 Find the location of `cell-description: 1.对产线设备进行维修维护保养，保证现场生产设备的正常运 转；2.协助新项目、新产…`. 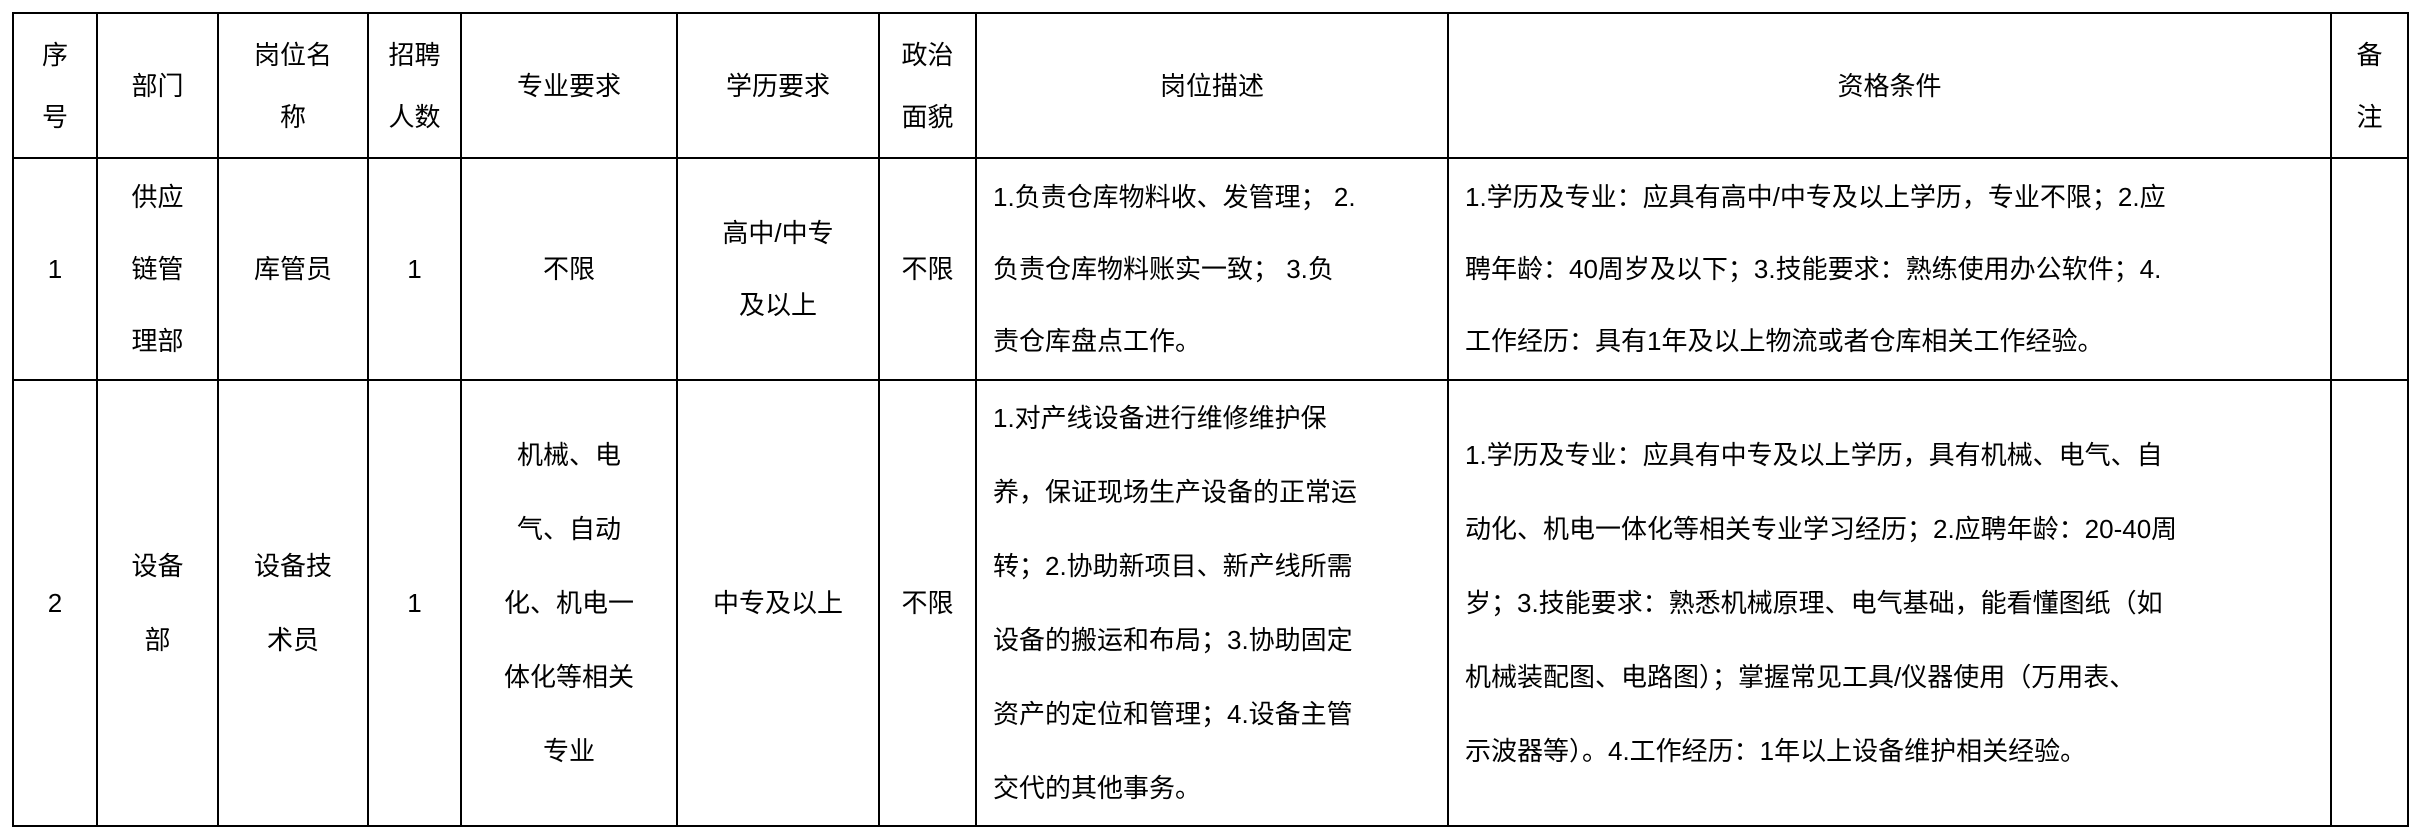

cell-description: 1.对产线设备进行维修维护保养，保证现场生产设备的正常运 转；2.协助新项目、新产… is located at coordinates (1212, 603).